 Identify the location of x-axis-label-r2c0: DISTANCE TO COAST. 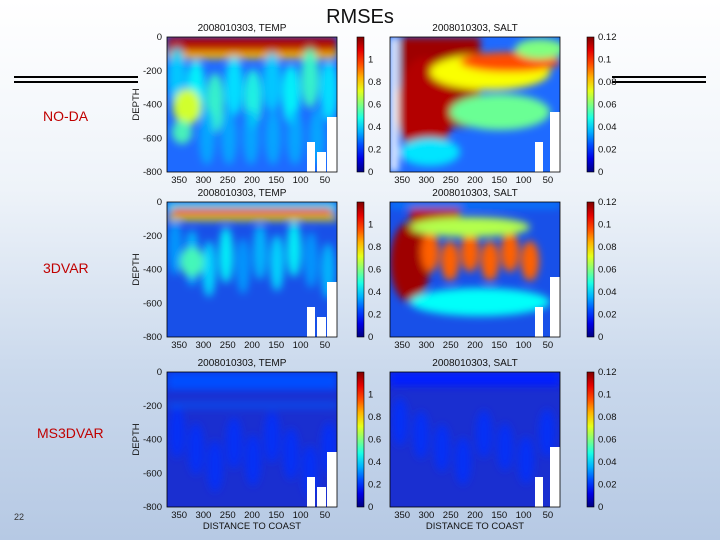
(252, 526).